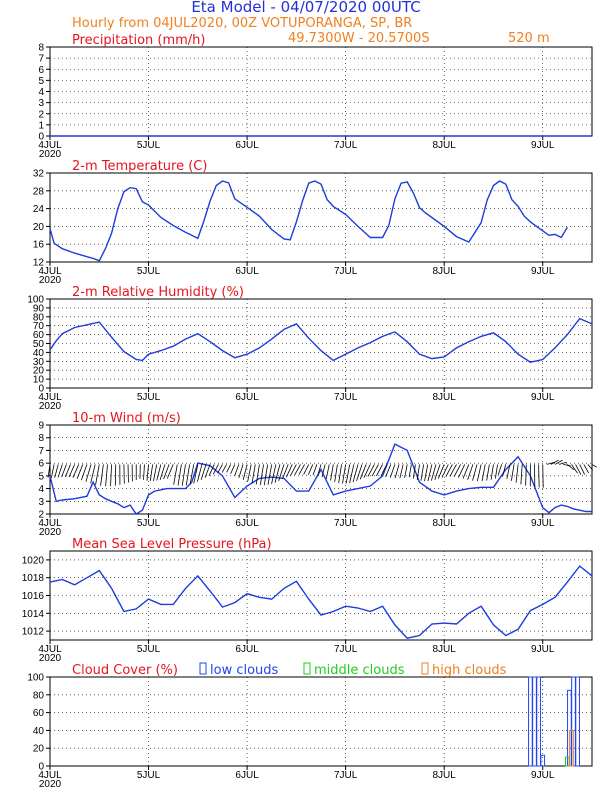 This screenshot has width=612, height=792. What do you see at coordinates (41, 464) in the screenshot?
I see `y-tick-label: 6` at bounding box center [41, 464].